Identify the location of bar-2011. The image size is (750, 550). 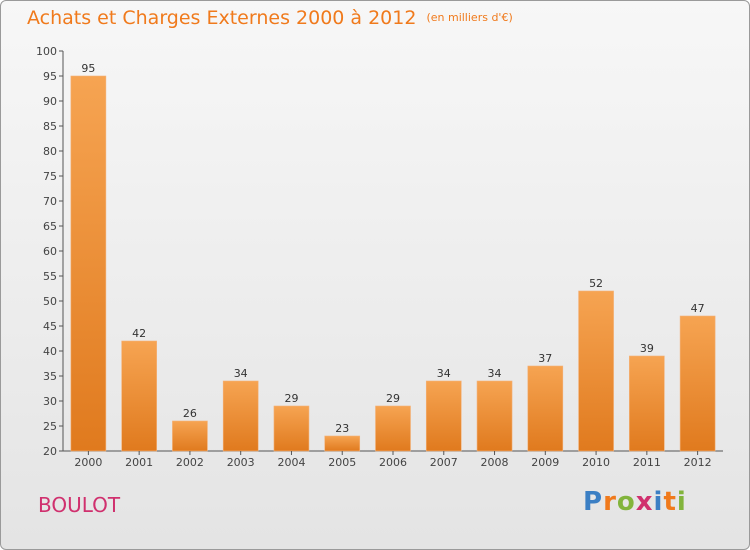
(647, 403).